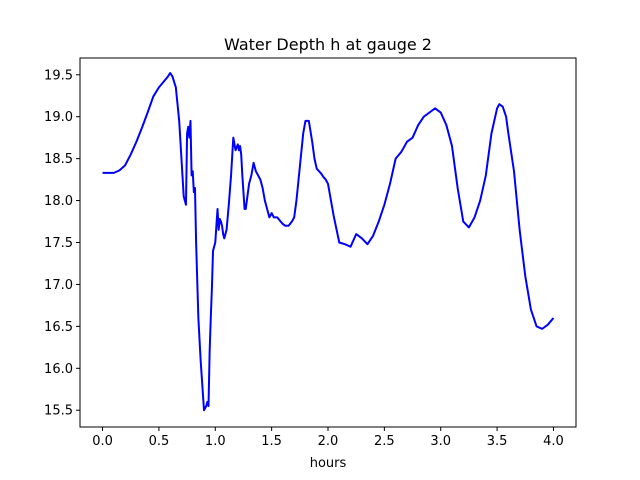  Describe the element at coordinates (58, 327) in the screenshot. I see `y-tick-label: 16.5` at that location.